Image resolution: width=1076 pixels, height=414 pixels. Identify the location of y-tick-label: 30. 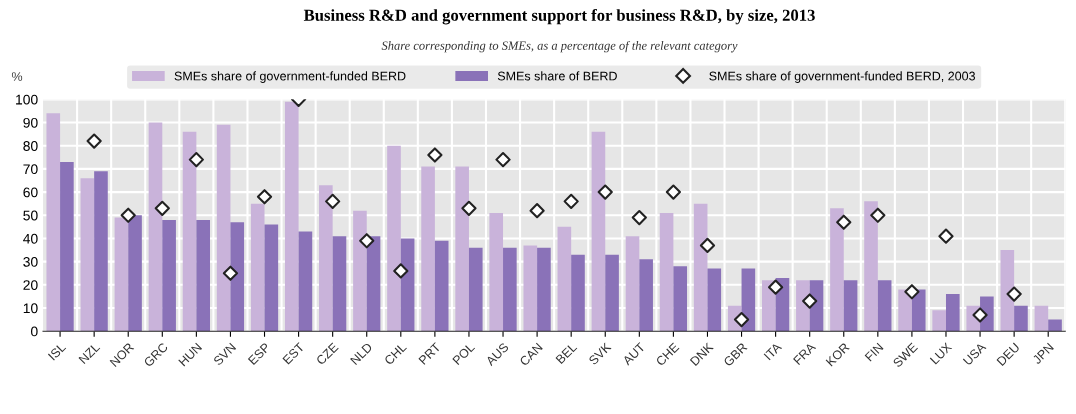
(30, 261).